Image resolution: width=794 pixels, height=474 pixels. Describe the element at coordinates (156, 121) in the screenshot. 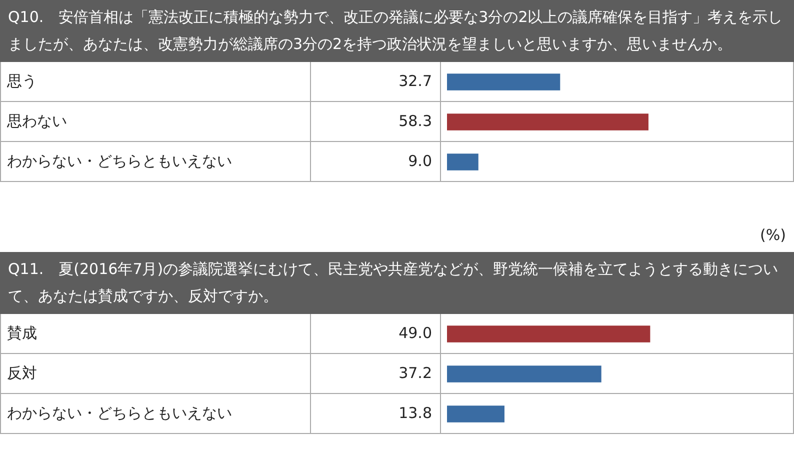

I see `y-tick-label: 思わない` at that location.